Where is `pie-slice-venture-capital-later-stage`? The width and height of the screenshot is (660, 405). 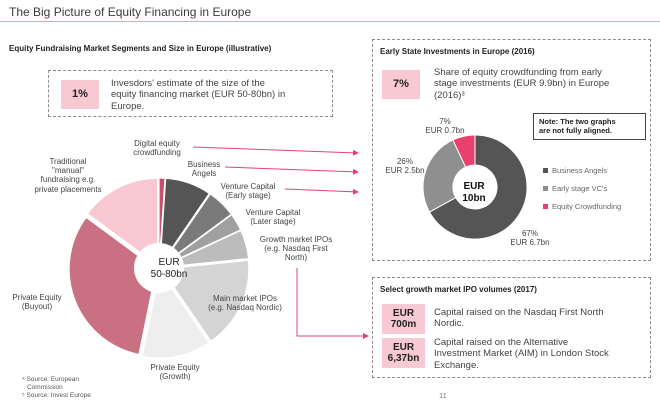 pie-slice-venture-capital-later-stage is located at coordinates (201, 240).